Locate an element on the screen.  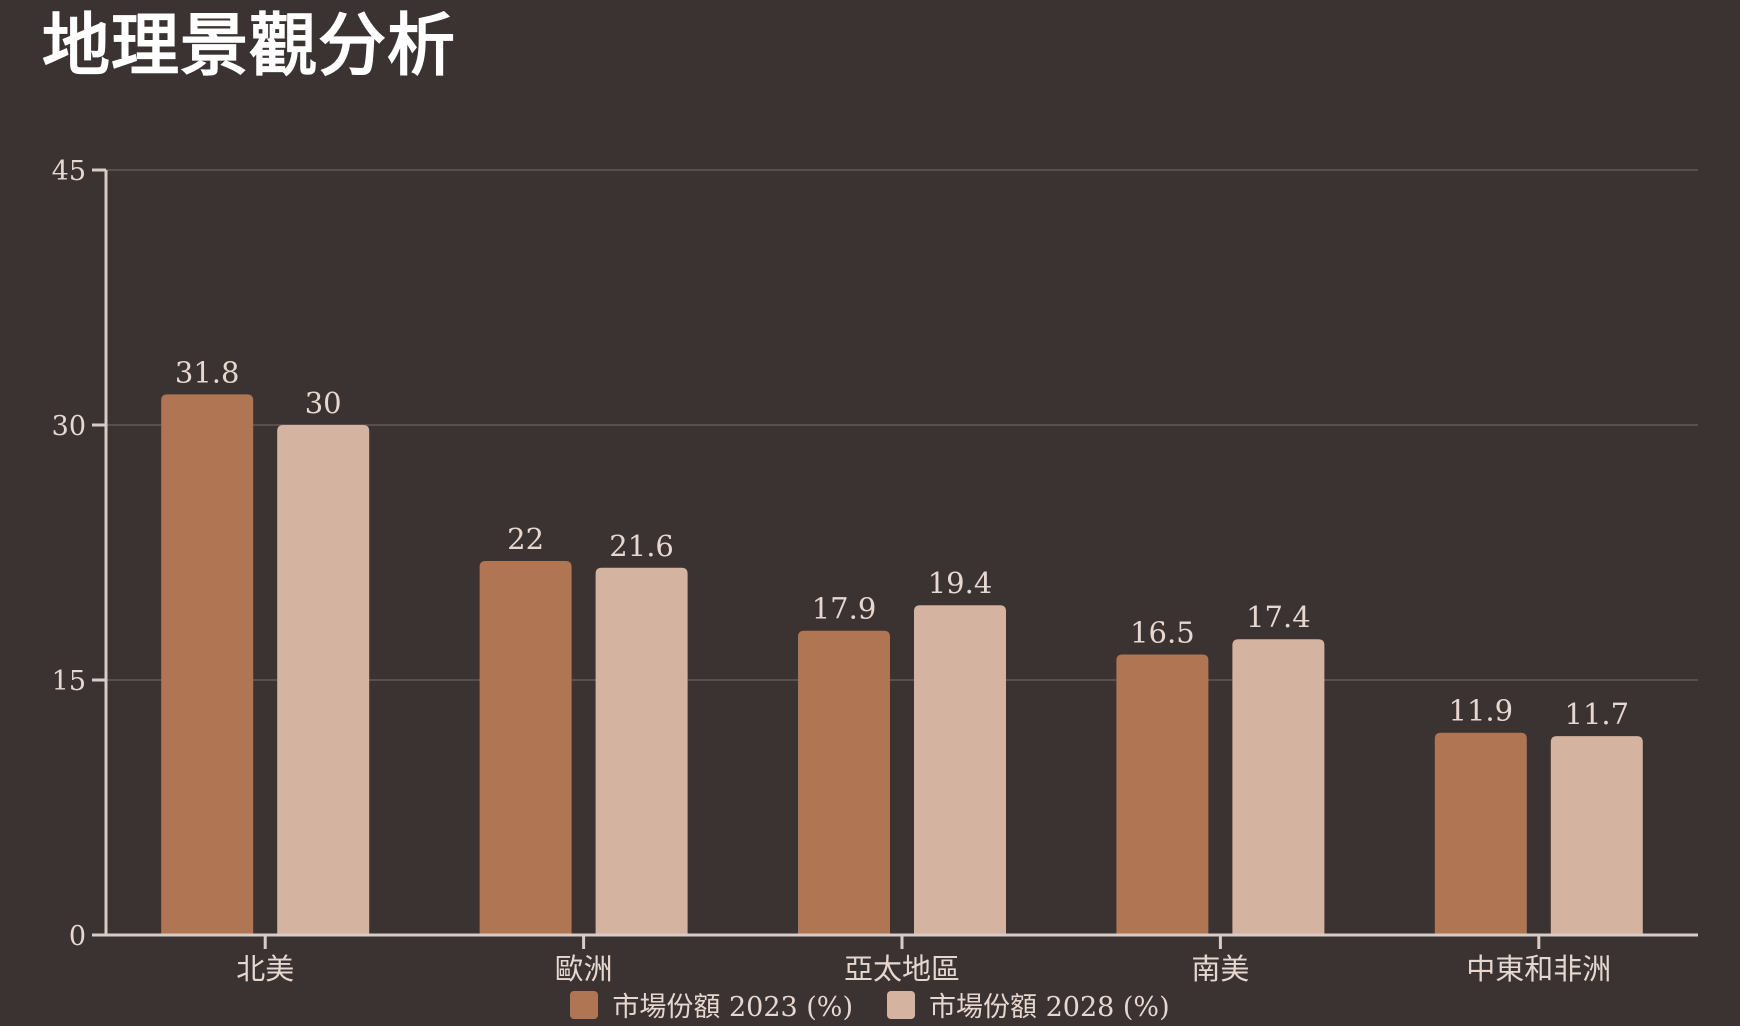
legend-swatch-2028 is located at coordinates (901, 1004).